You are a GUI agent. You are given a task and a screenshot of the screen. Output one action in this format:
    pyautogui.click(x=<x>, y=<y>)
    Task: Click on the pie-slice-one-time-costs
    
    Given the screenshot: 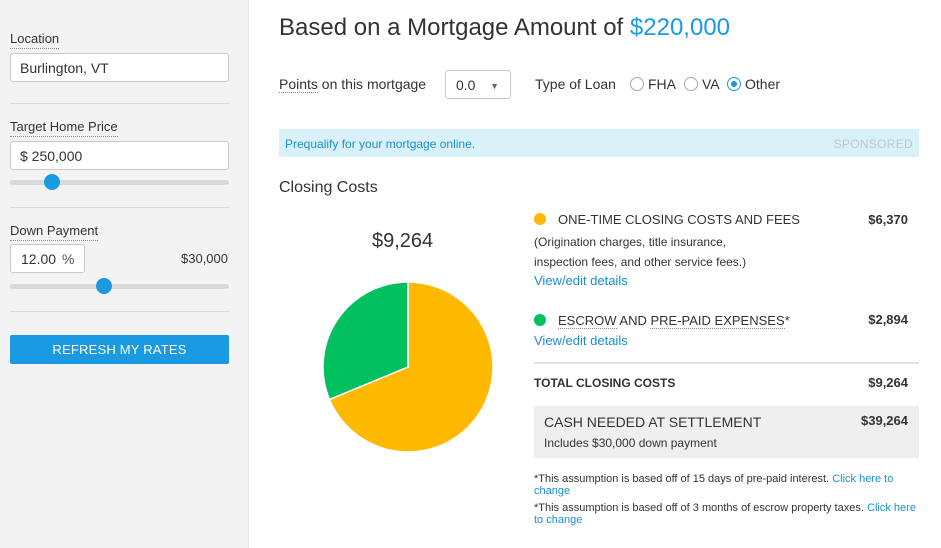 What is the action you would take?
    pyautogui.click(x=411, y=367)
    